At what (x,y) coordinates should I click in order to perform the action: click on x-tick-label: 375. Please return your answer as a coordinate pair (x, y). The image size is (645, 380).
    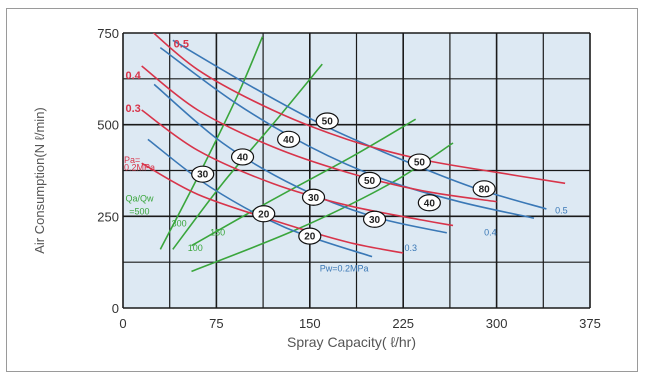
    Looking at the image, I should click on (590, 323).